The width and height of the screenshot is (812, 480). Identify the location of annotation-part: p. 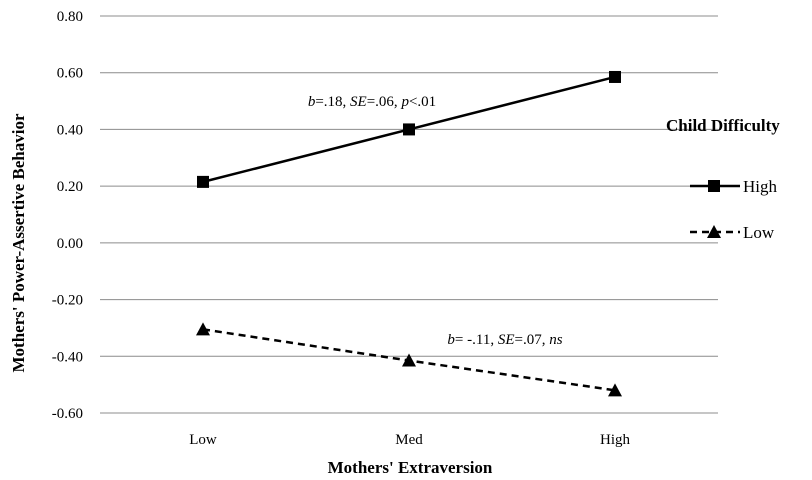
(404, 102).